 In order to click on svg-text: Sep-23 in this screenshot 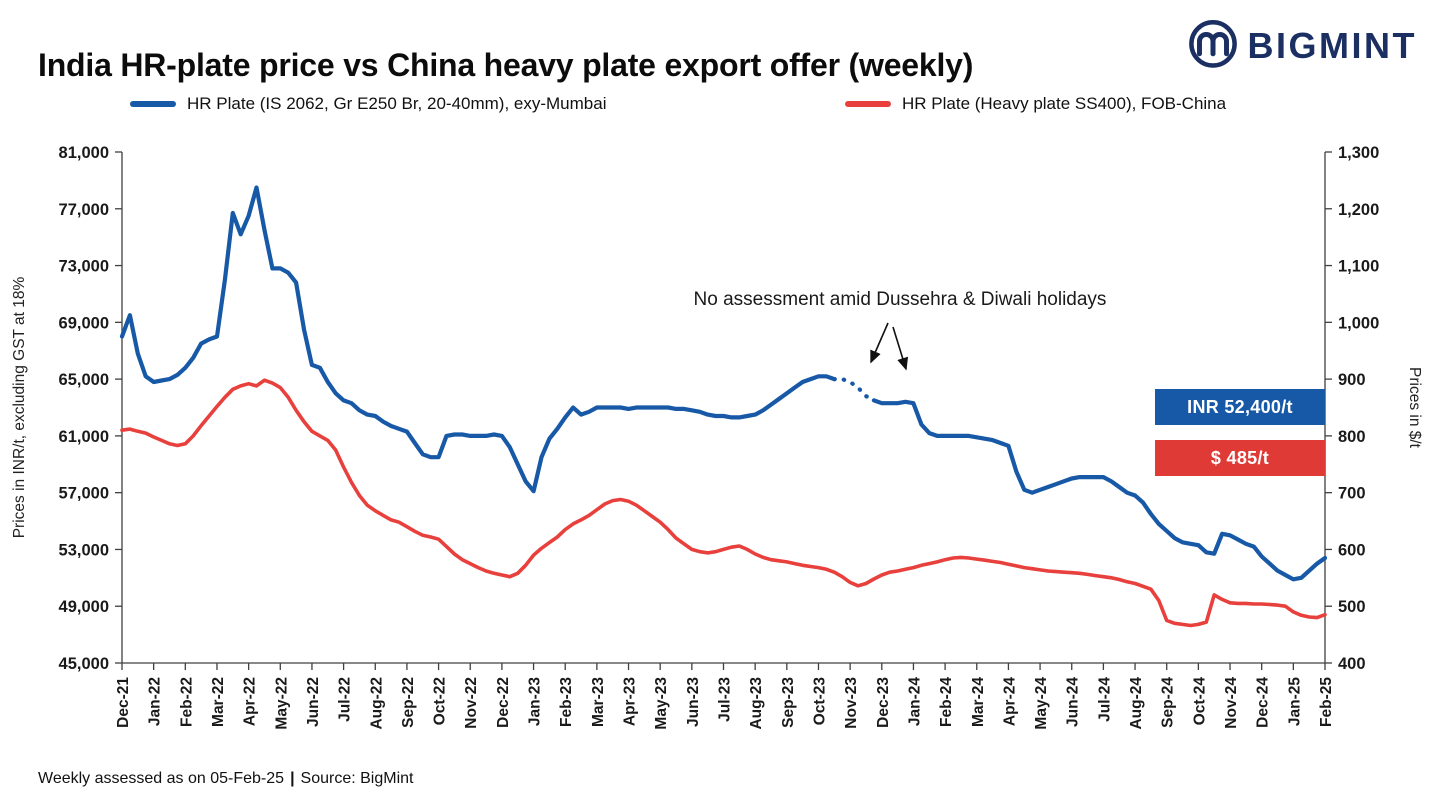, I will do `click(788, 702)`.